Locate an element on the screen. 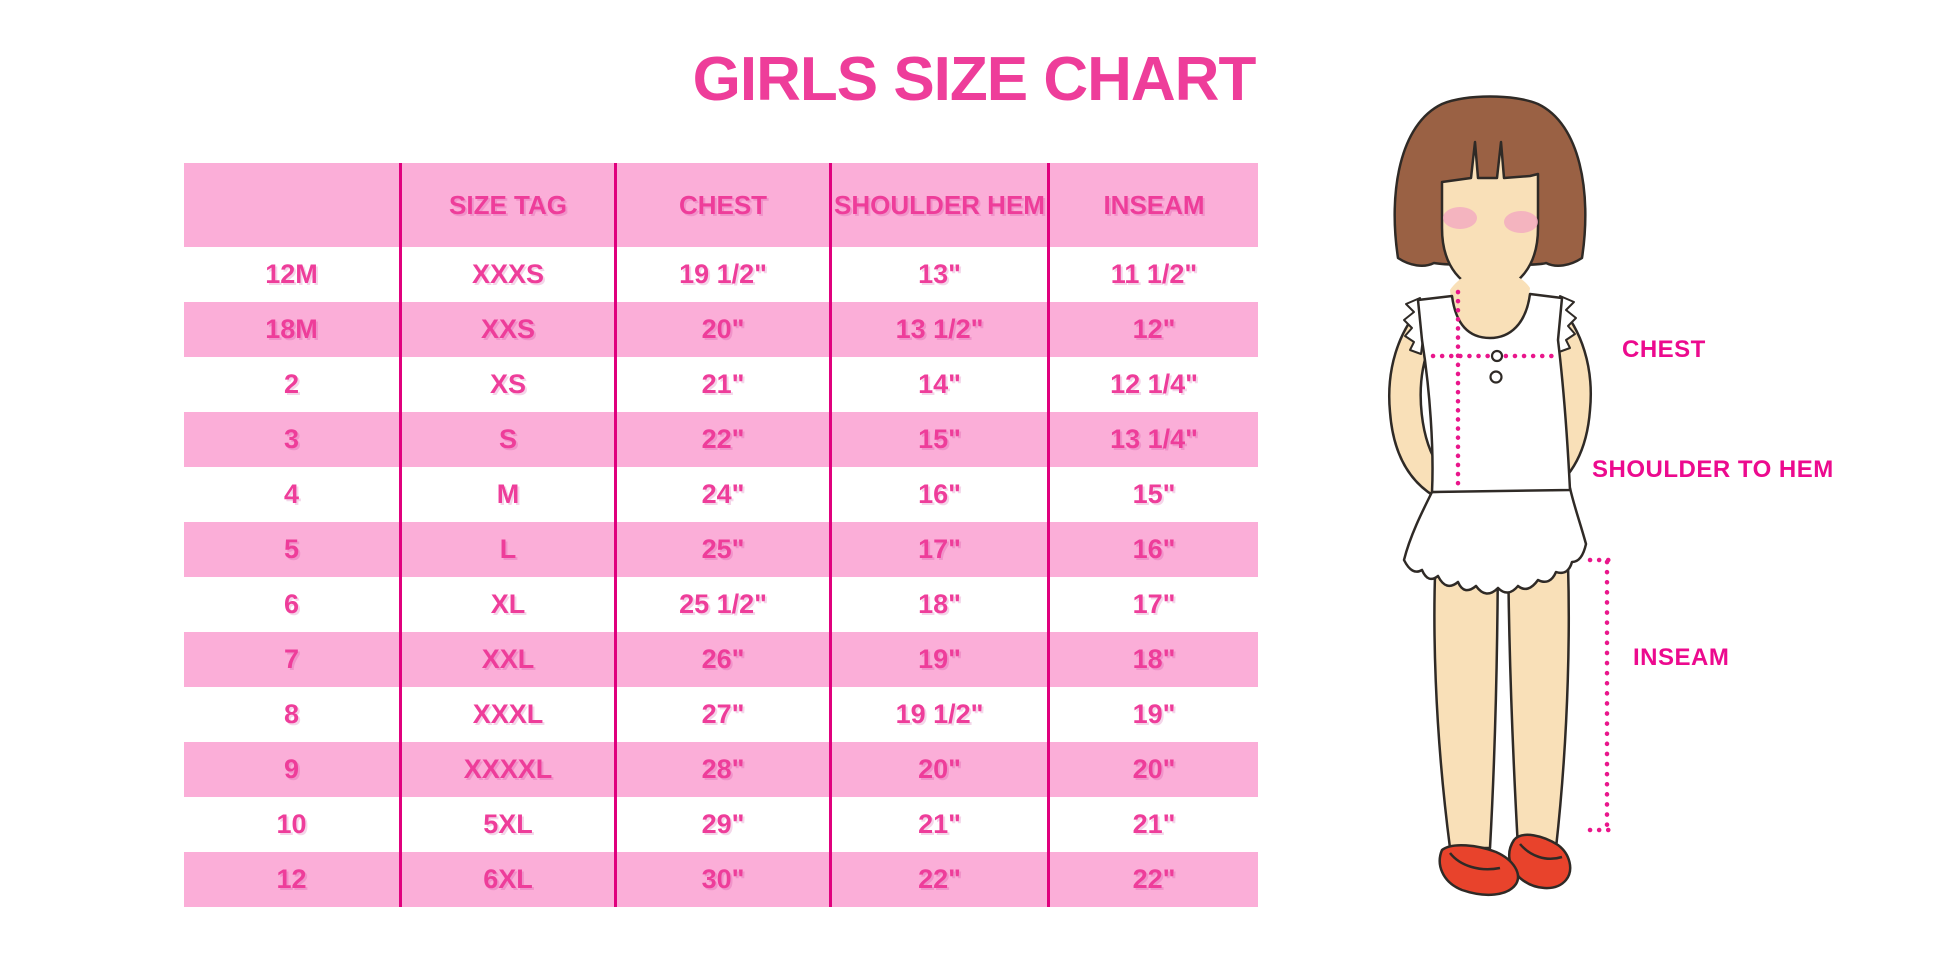 The height and width of the screenshot is (973, 1946). header-cell: SIZE TAG is located at coordinates (506, 205).